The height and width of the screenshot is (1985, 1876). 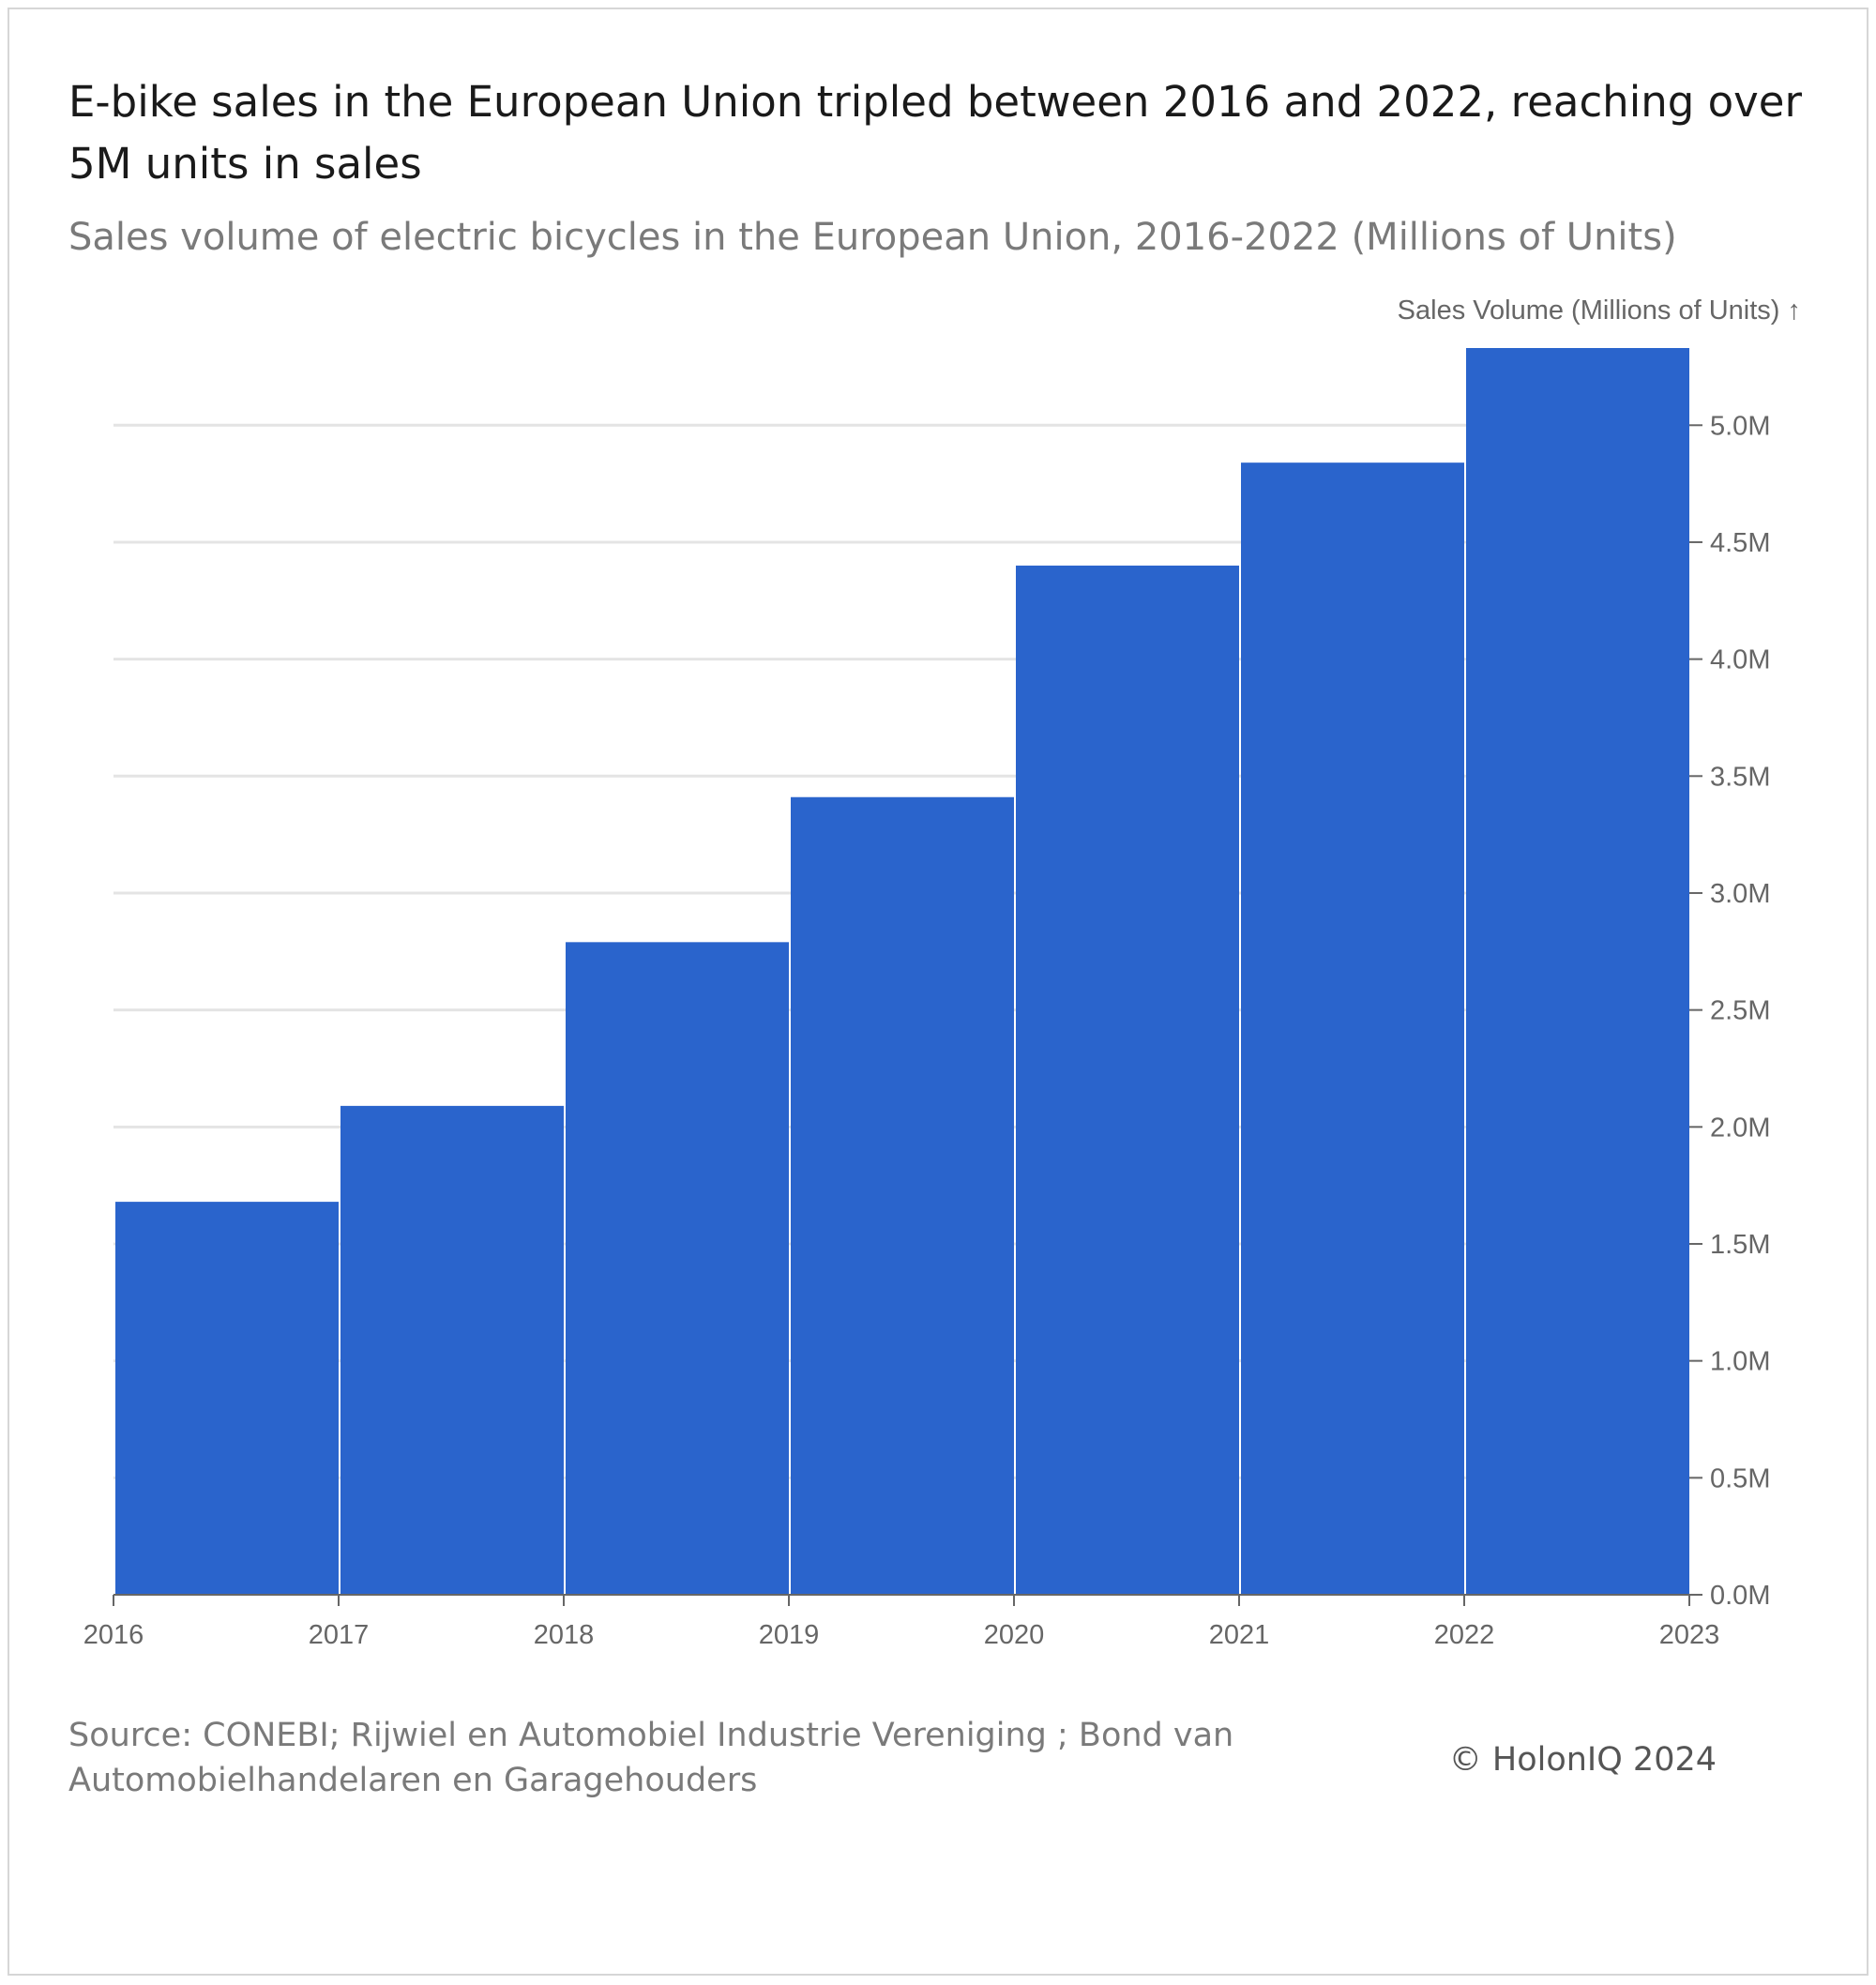 I want to click on x-tick-label: 2019, so click(x=789, y=1635).